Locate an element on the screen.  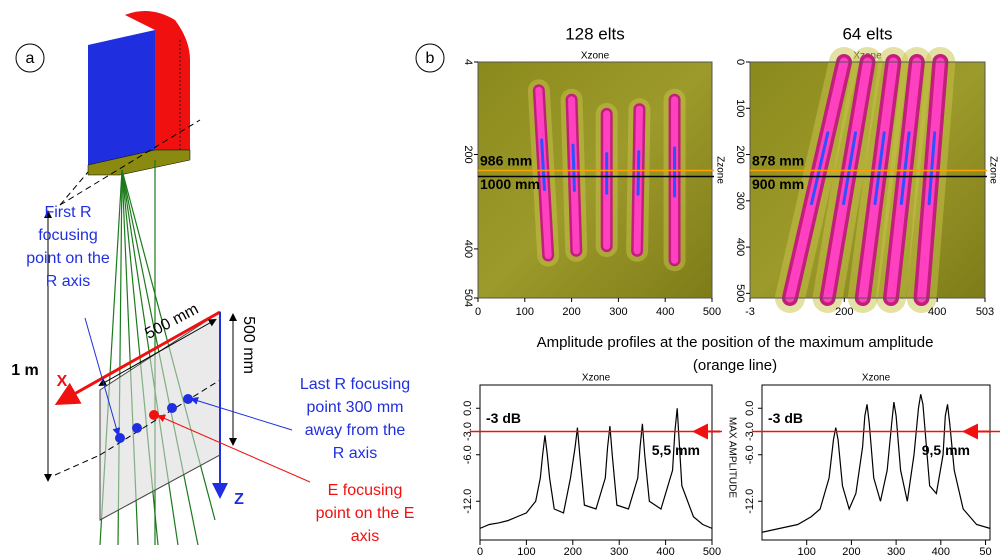
heatmap-stripes is located at coordinates (865, 180).